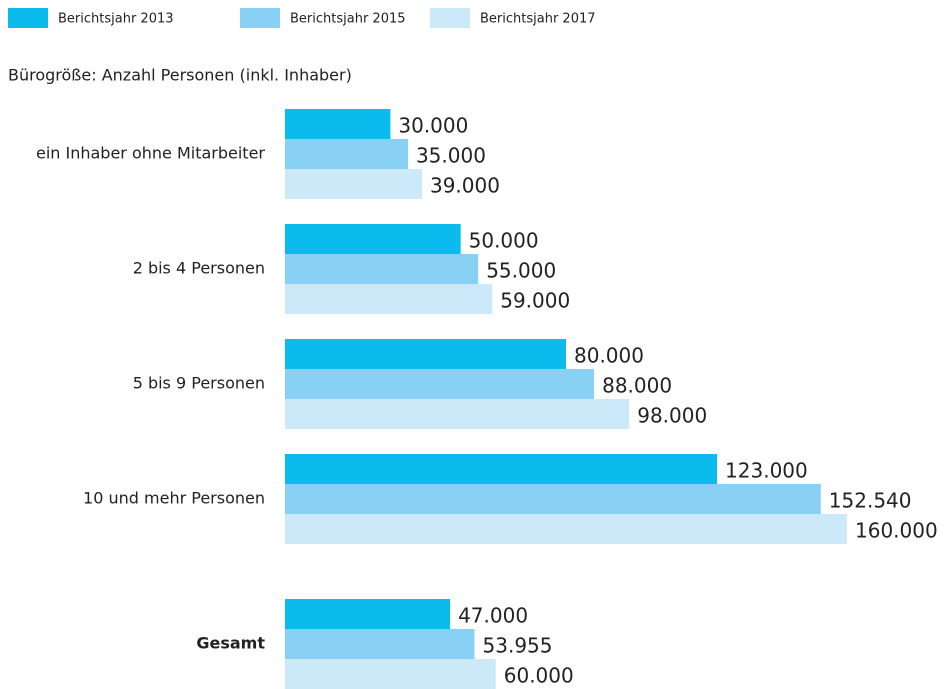  What do you see at coordinates (199, 268) in the screenshot?
I see `category-label: 2 bis 4 Personen` at bounding box center [199, 268].